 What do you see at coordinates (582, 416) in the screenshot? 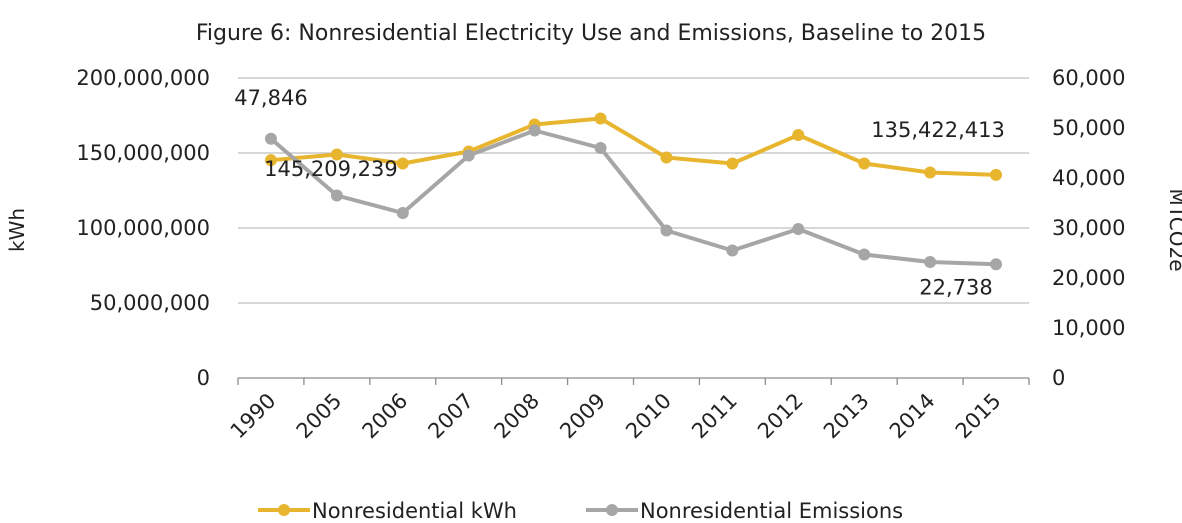
I see `x-tick-label: 2009` at bounding box center [582, 416].